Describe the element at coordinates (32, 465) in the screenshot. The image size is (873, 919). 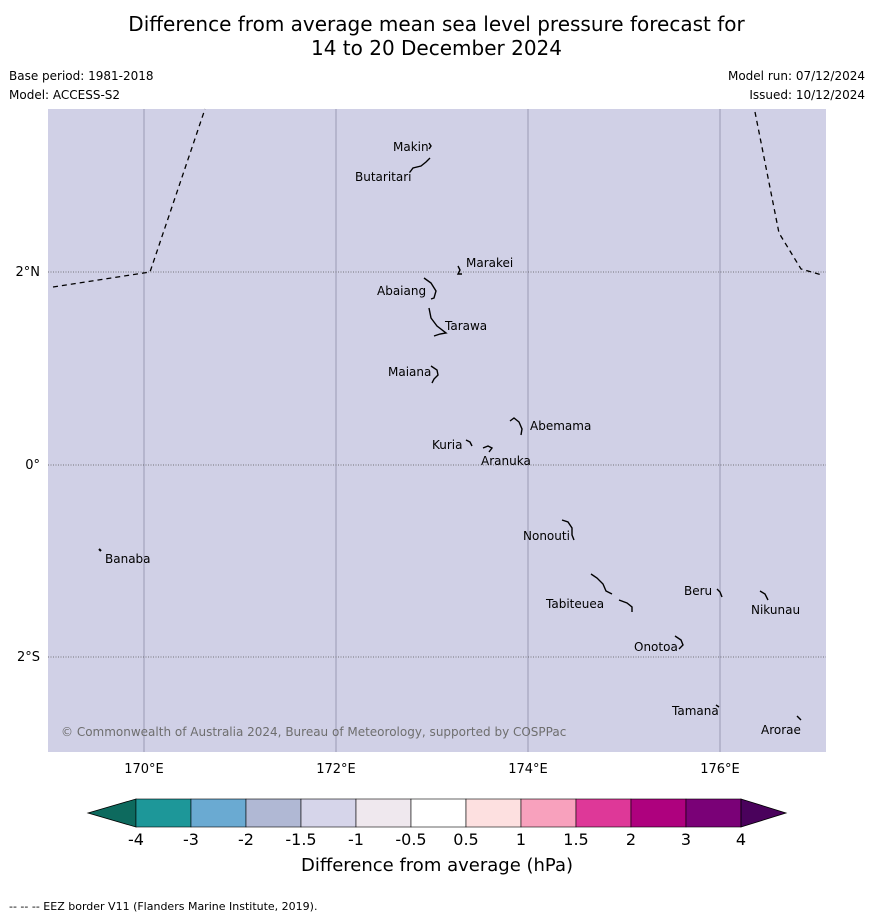
I see `lat-tick-0: 0°` at that location.